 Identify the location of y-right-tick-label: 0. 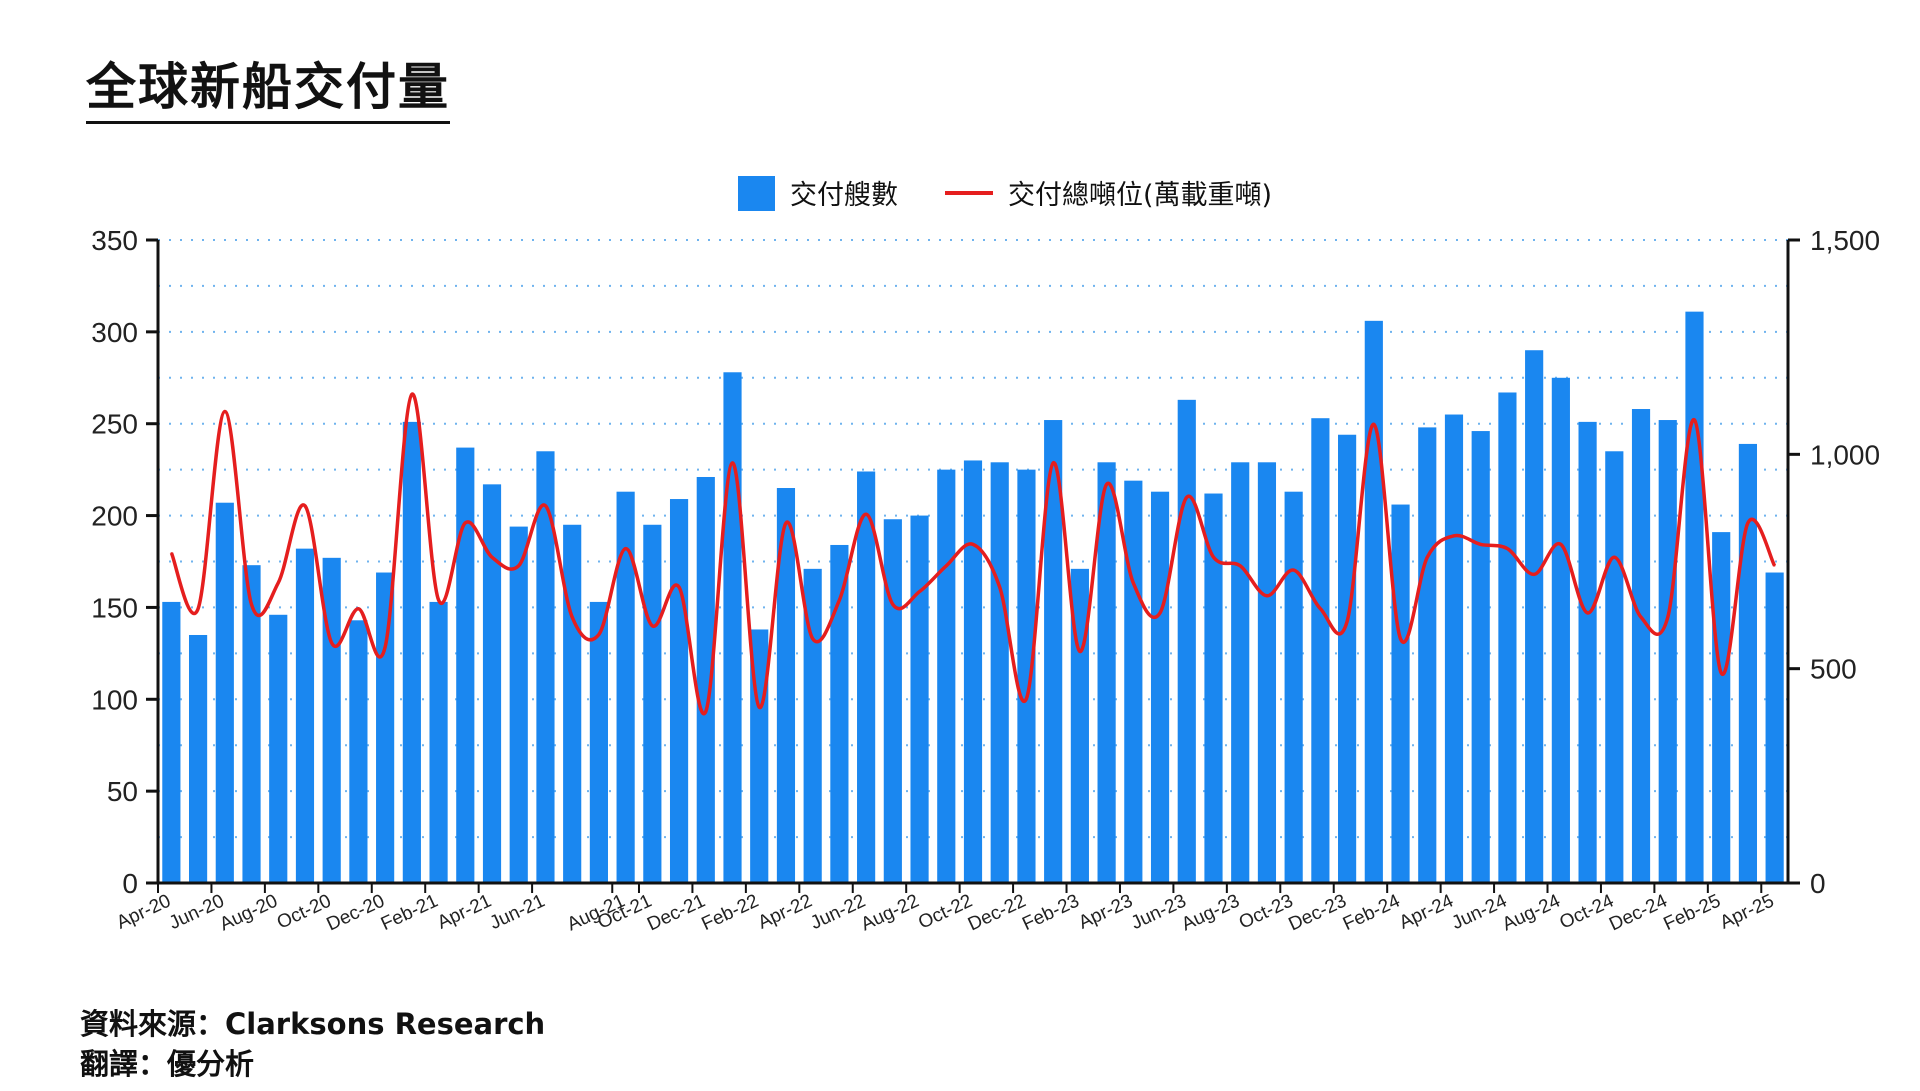
(1818, 883).